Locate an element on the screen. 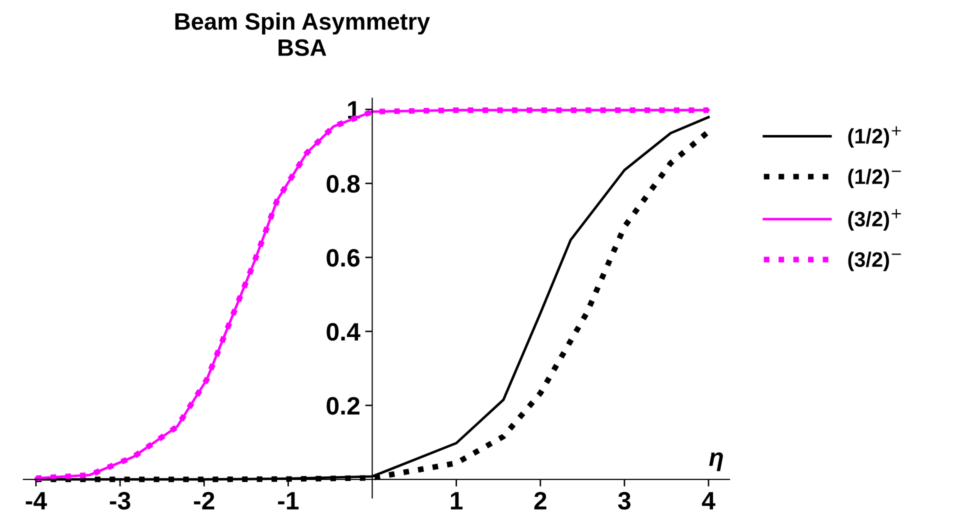 The width and height of the screenshot is (974, 523). x-tick-label: 2 is located at coordinates (540, 501).